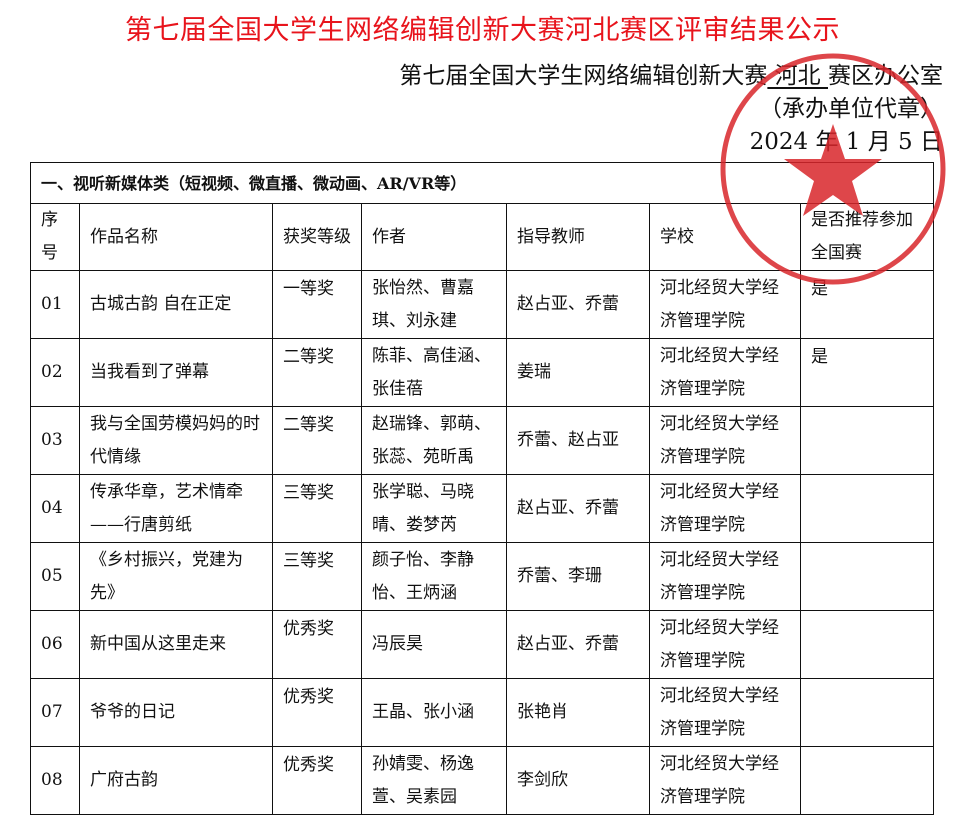 The image size is (965, 838). Describe the element at coordinates (578, 372) in the screenshot. I see `cell-advisor: 姜瑞` at that location.